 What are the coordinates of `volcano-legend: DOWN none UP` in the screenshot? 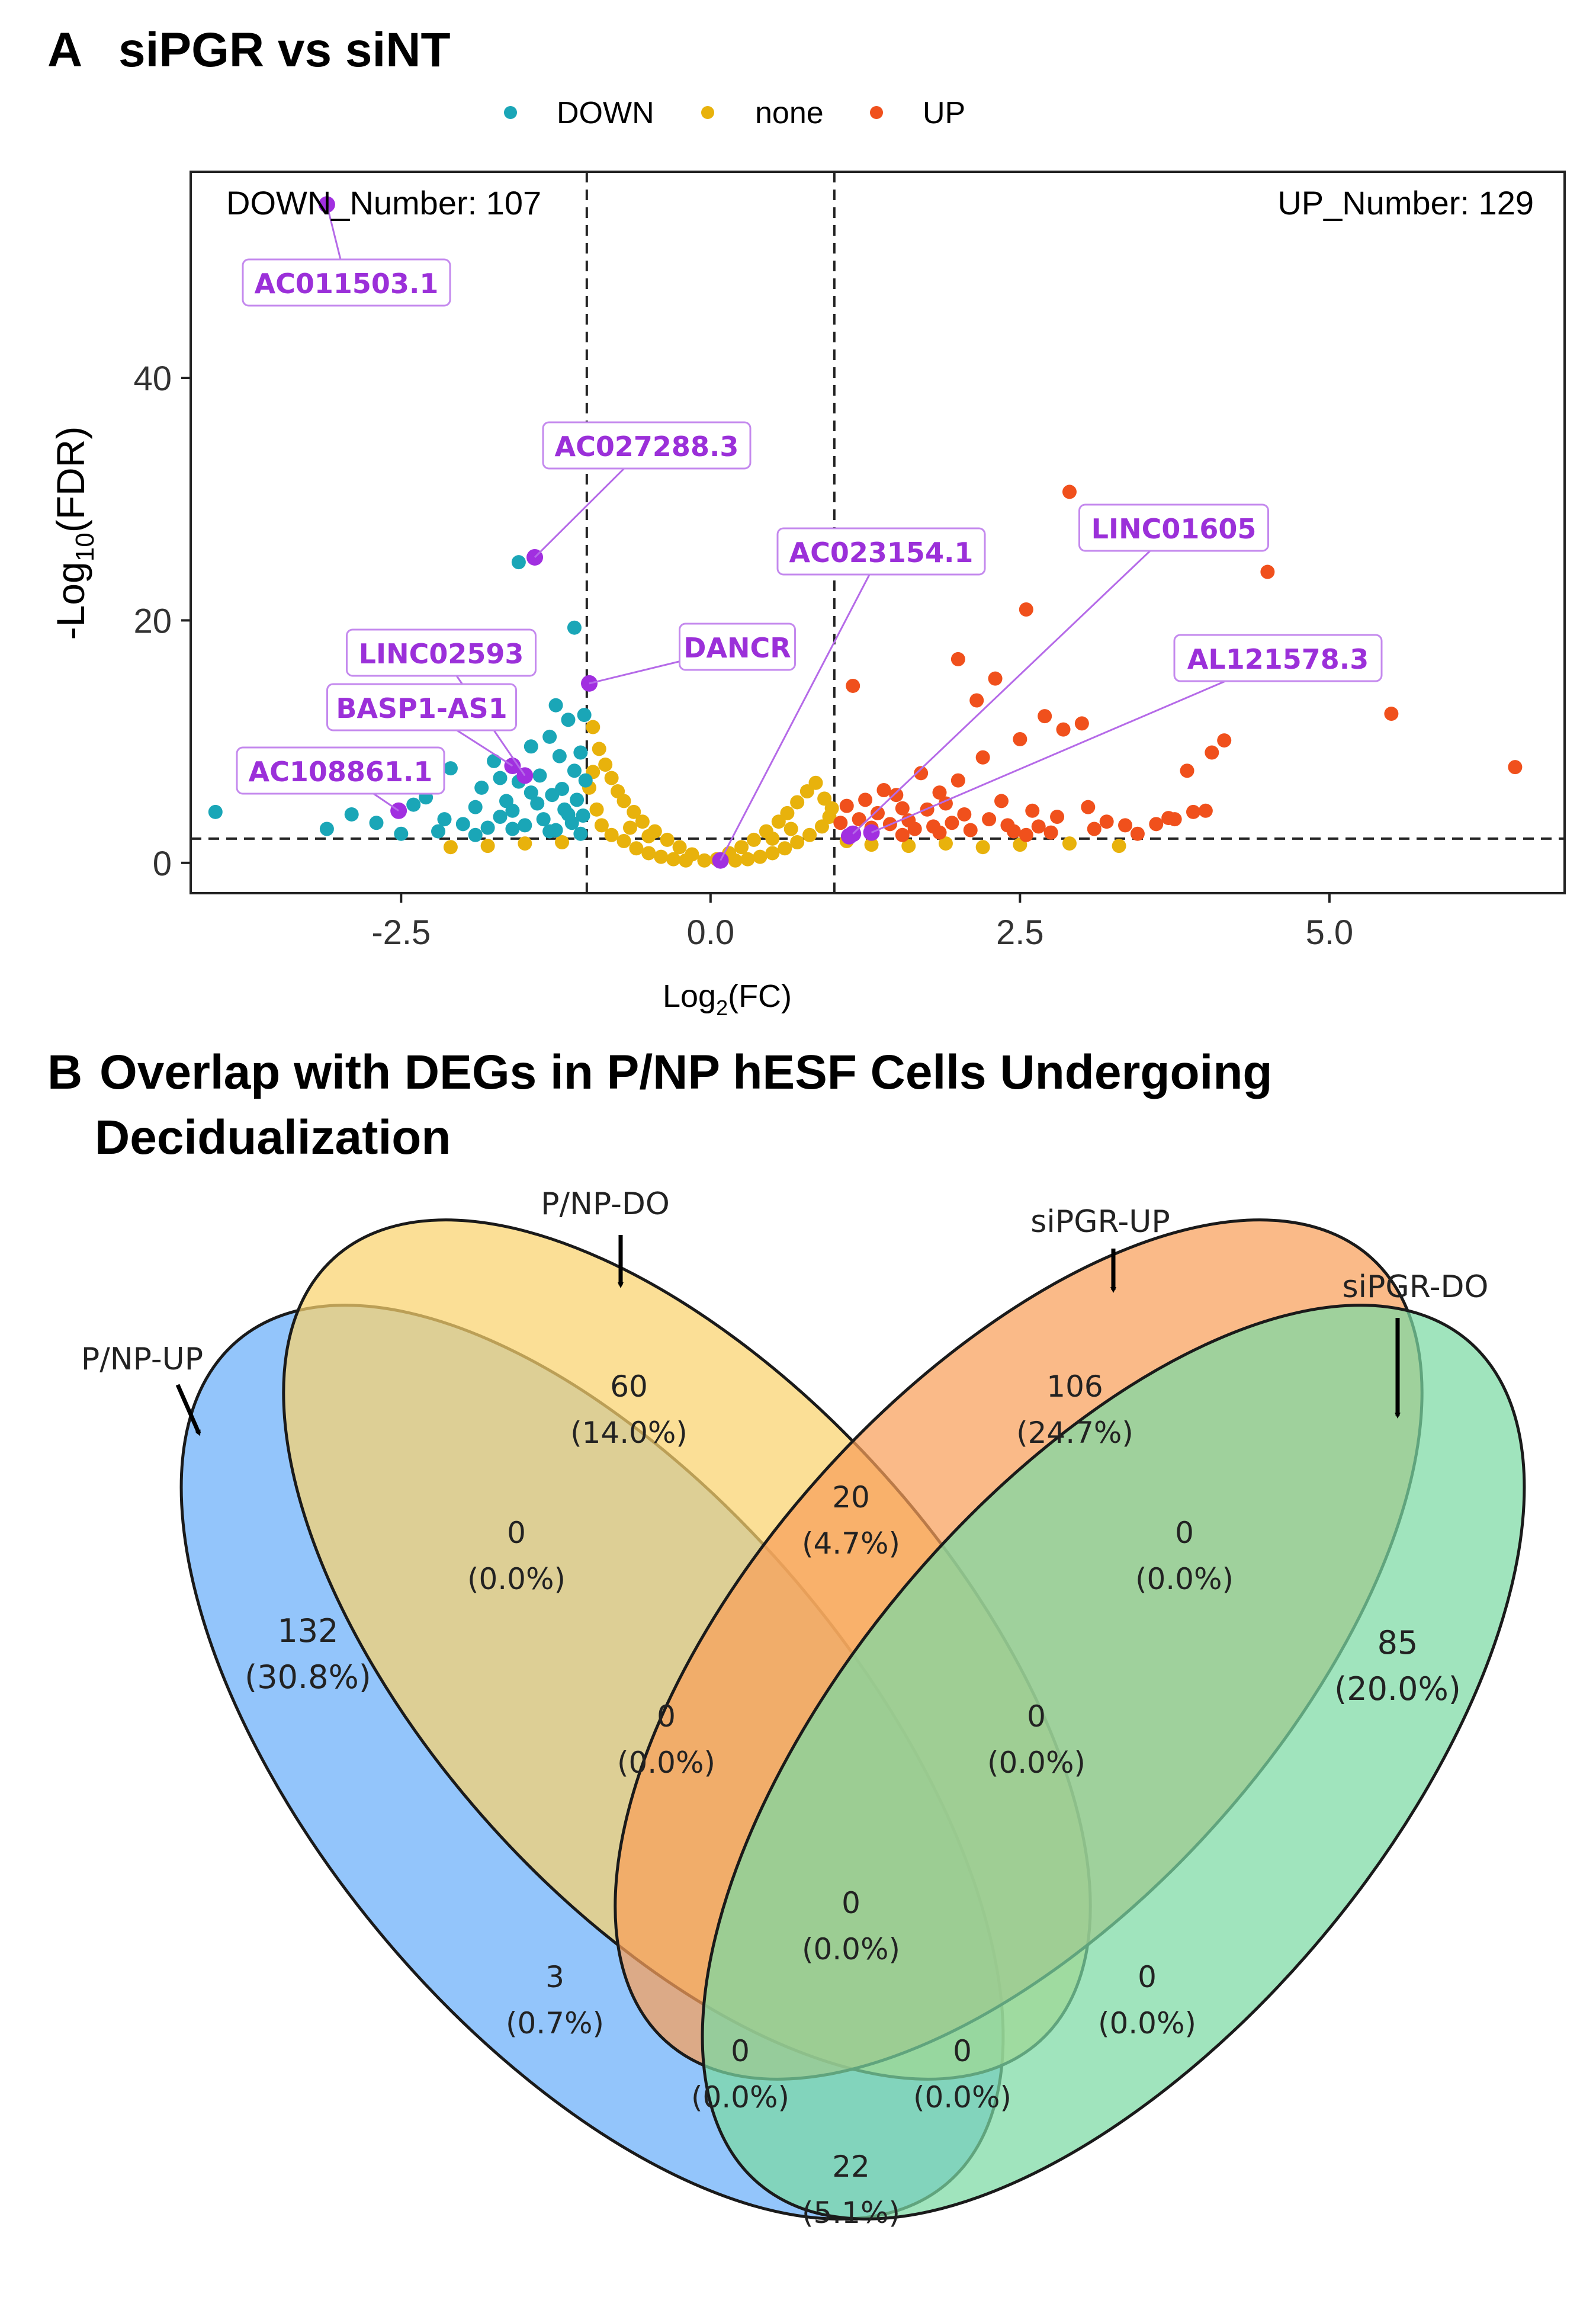 It's located at (734, 113).